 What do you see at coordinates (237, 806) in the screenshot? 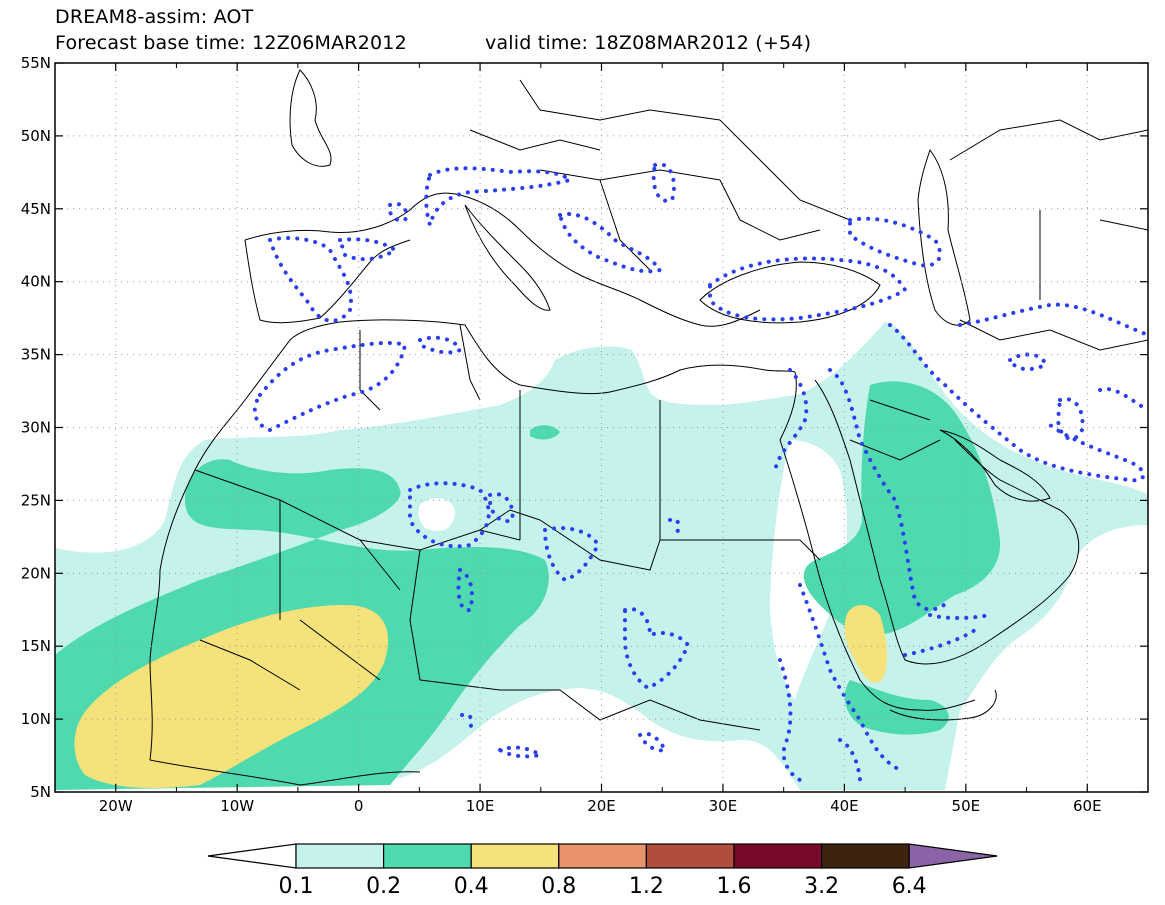
I see `lon-tick-label: 10W` at bounding box center [237, 806].